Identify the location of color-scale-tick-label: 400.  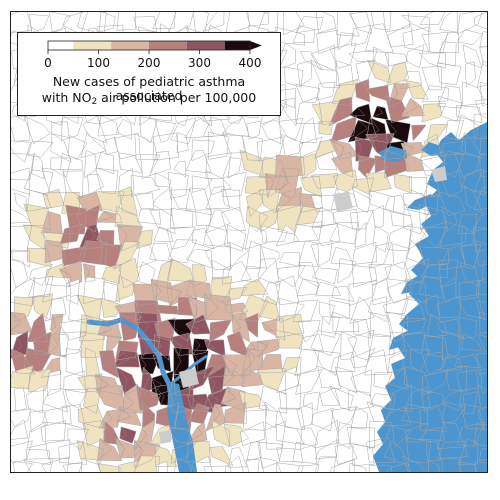
(250, 63).